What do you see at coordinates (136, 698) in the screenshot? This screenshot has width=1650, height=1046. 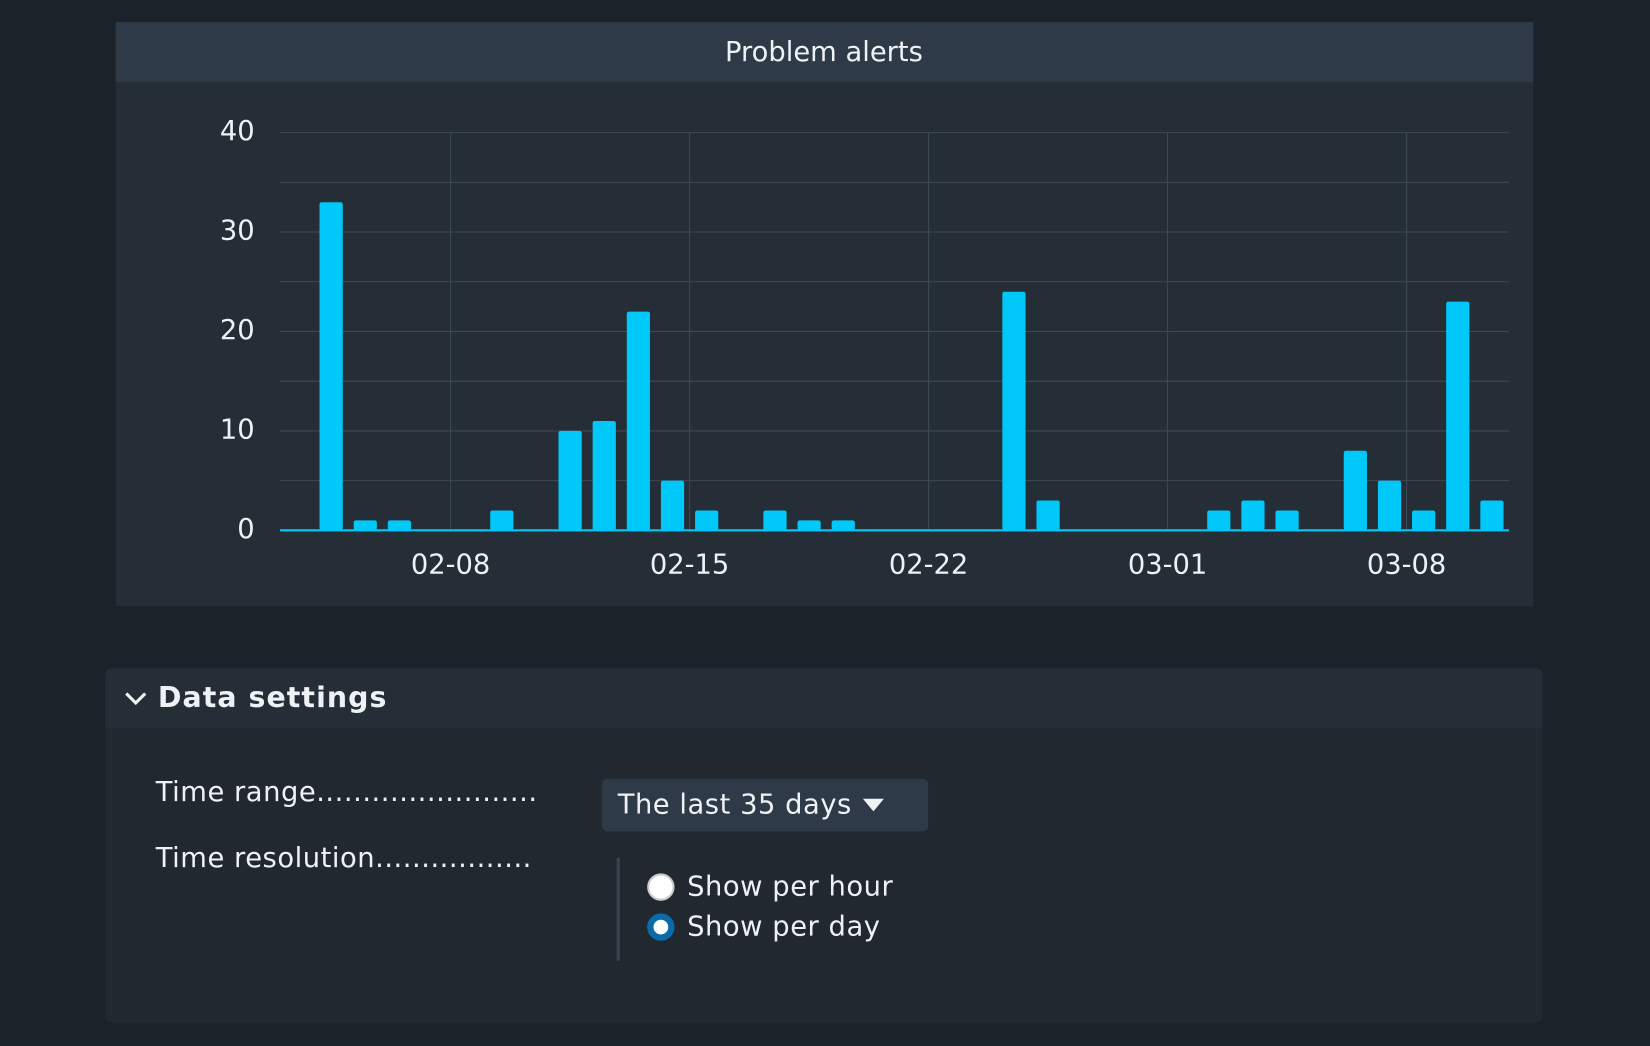 I see `chevron-icon` at bounding box center [136, 698].